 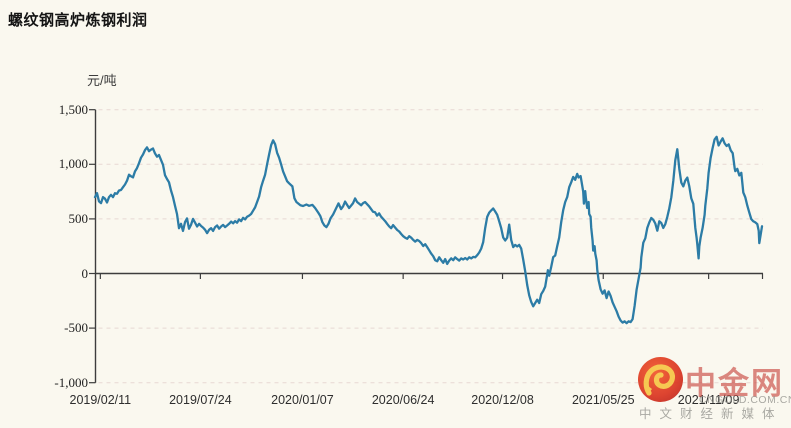 What do you see at coordinates (85, 273) in the screenshot?
I see `y-tick-label: 0` at bounding box center [85, 273].